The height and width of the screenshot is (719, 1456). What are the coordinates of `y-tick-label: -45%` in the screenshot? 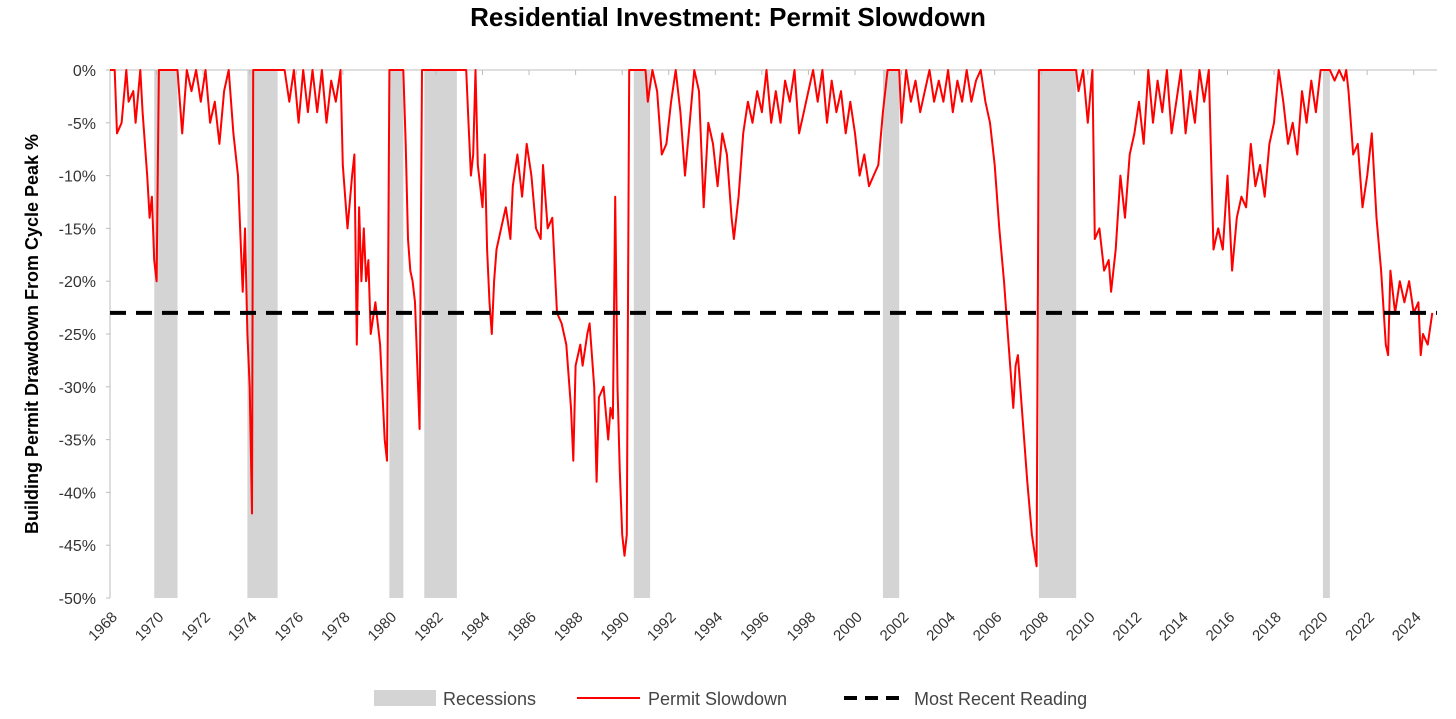 It's located at (77, 546).